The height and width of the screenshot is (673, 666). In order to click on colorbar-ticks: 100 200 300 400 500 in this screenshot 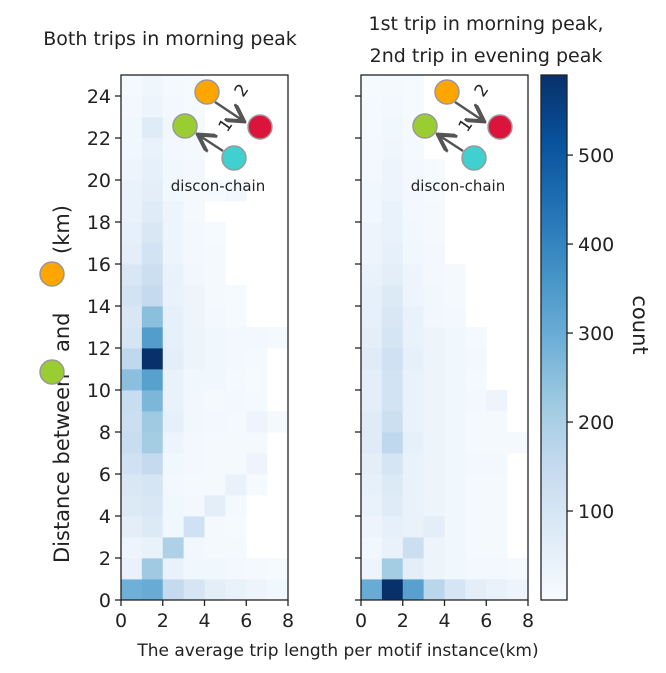, I will do `click(590, 334)`.